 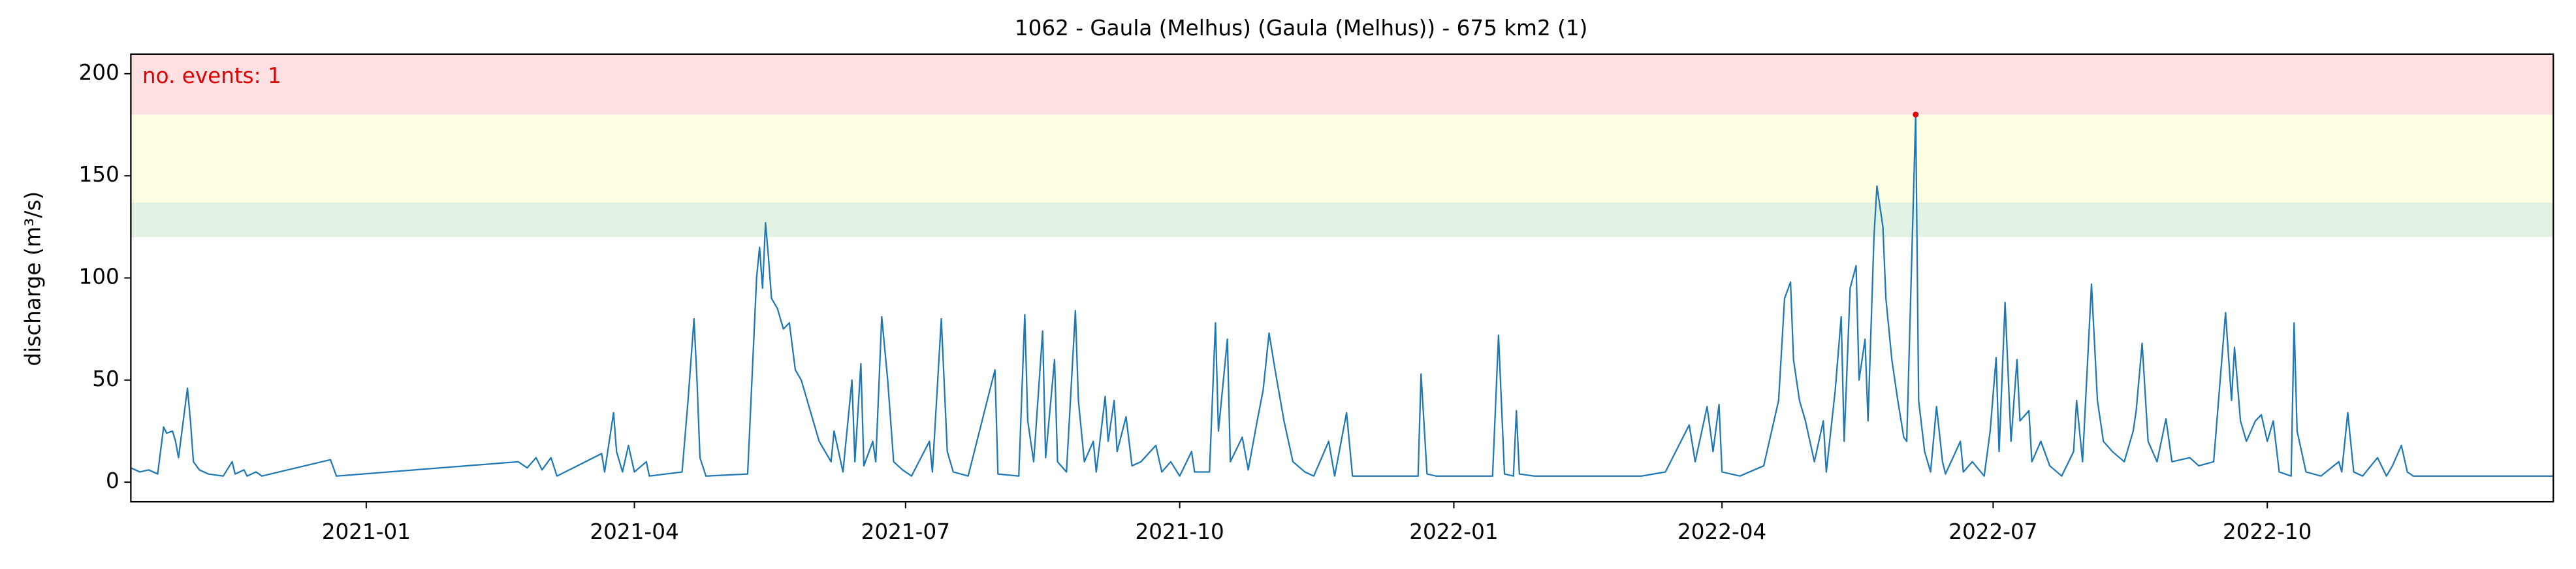 What do you see at coordinates (211, 75) in the screenshot?
I see `event-count: no. events: 1` at bounding box center [211, 75].